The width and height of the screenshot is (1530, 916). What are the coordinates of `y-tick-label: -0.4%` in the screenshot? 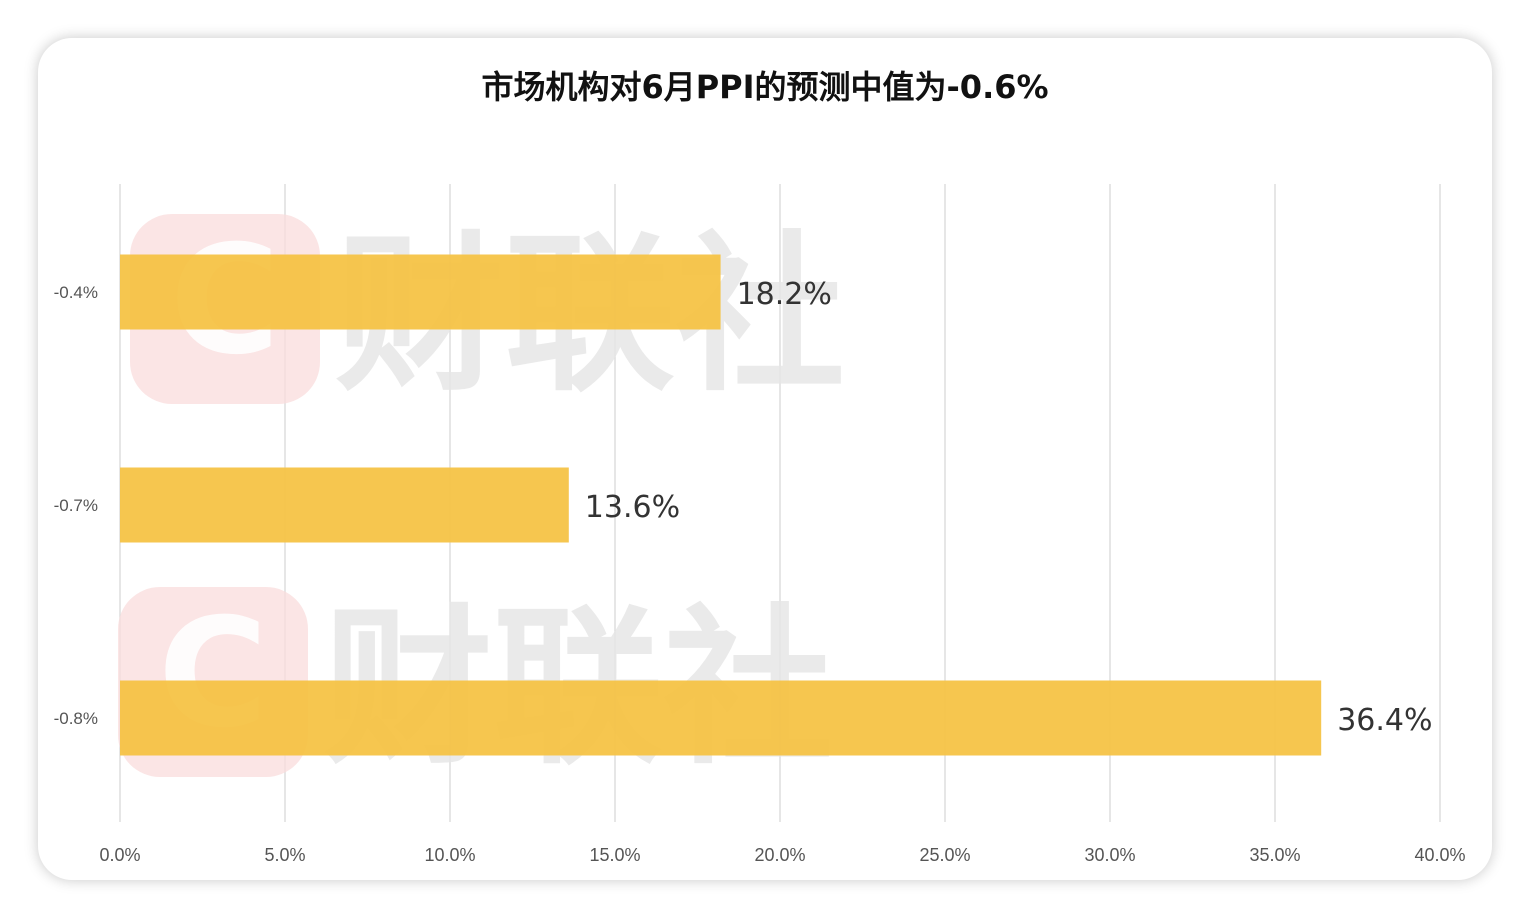 It's located at (76, 292).